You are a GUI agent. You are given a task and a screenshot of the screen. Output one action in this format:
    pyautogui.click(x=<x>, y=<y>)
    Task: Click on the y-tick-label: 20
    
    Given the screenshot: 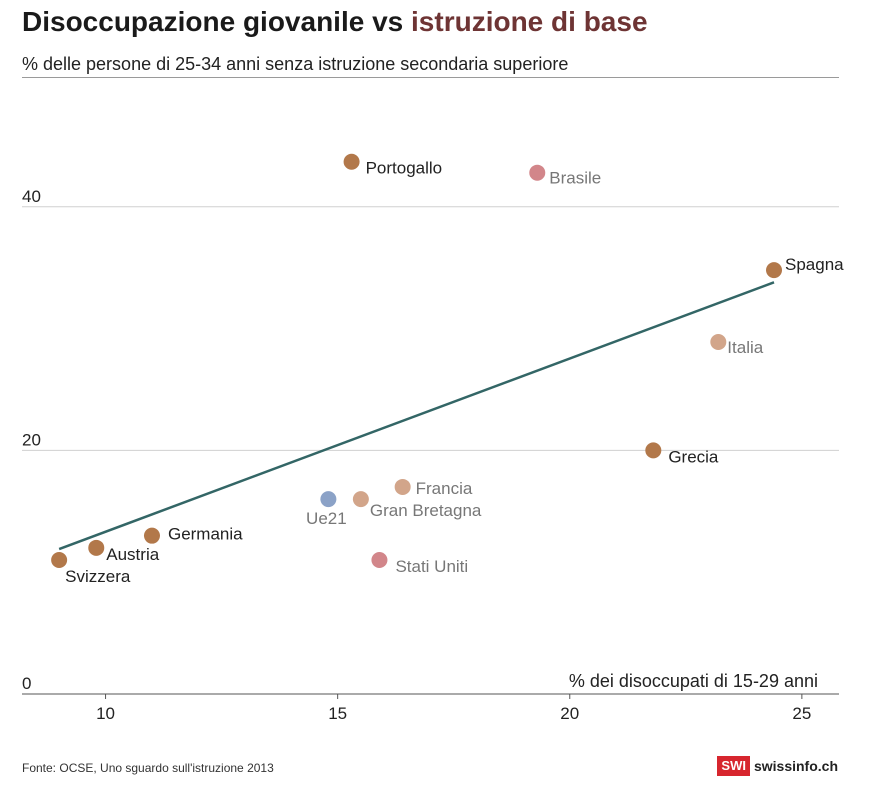 What is the action you would take?
    pyautogui.click(x=31, y=439)
    